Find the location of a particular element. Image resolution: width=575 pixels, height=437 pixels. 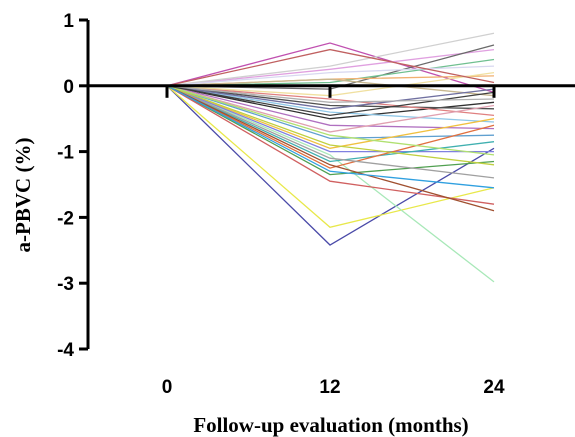

x-tick-label: 0 is located at coordinates (167, 387).